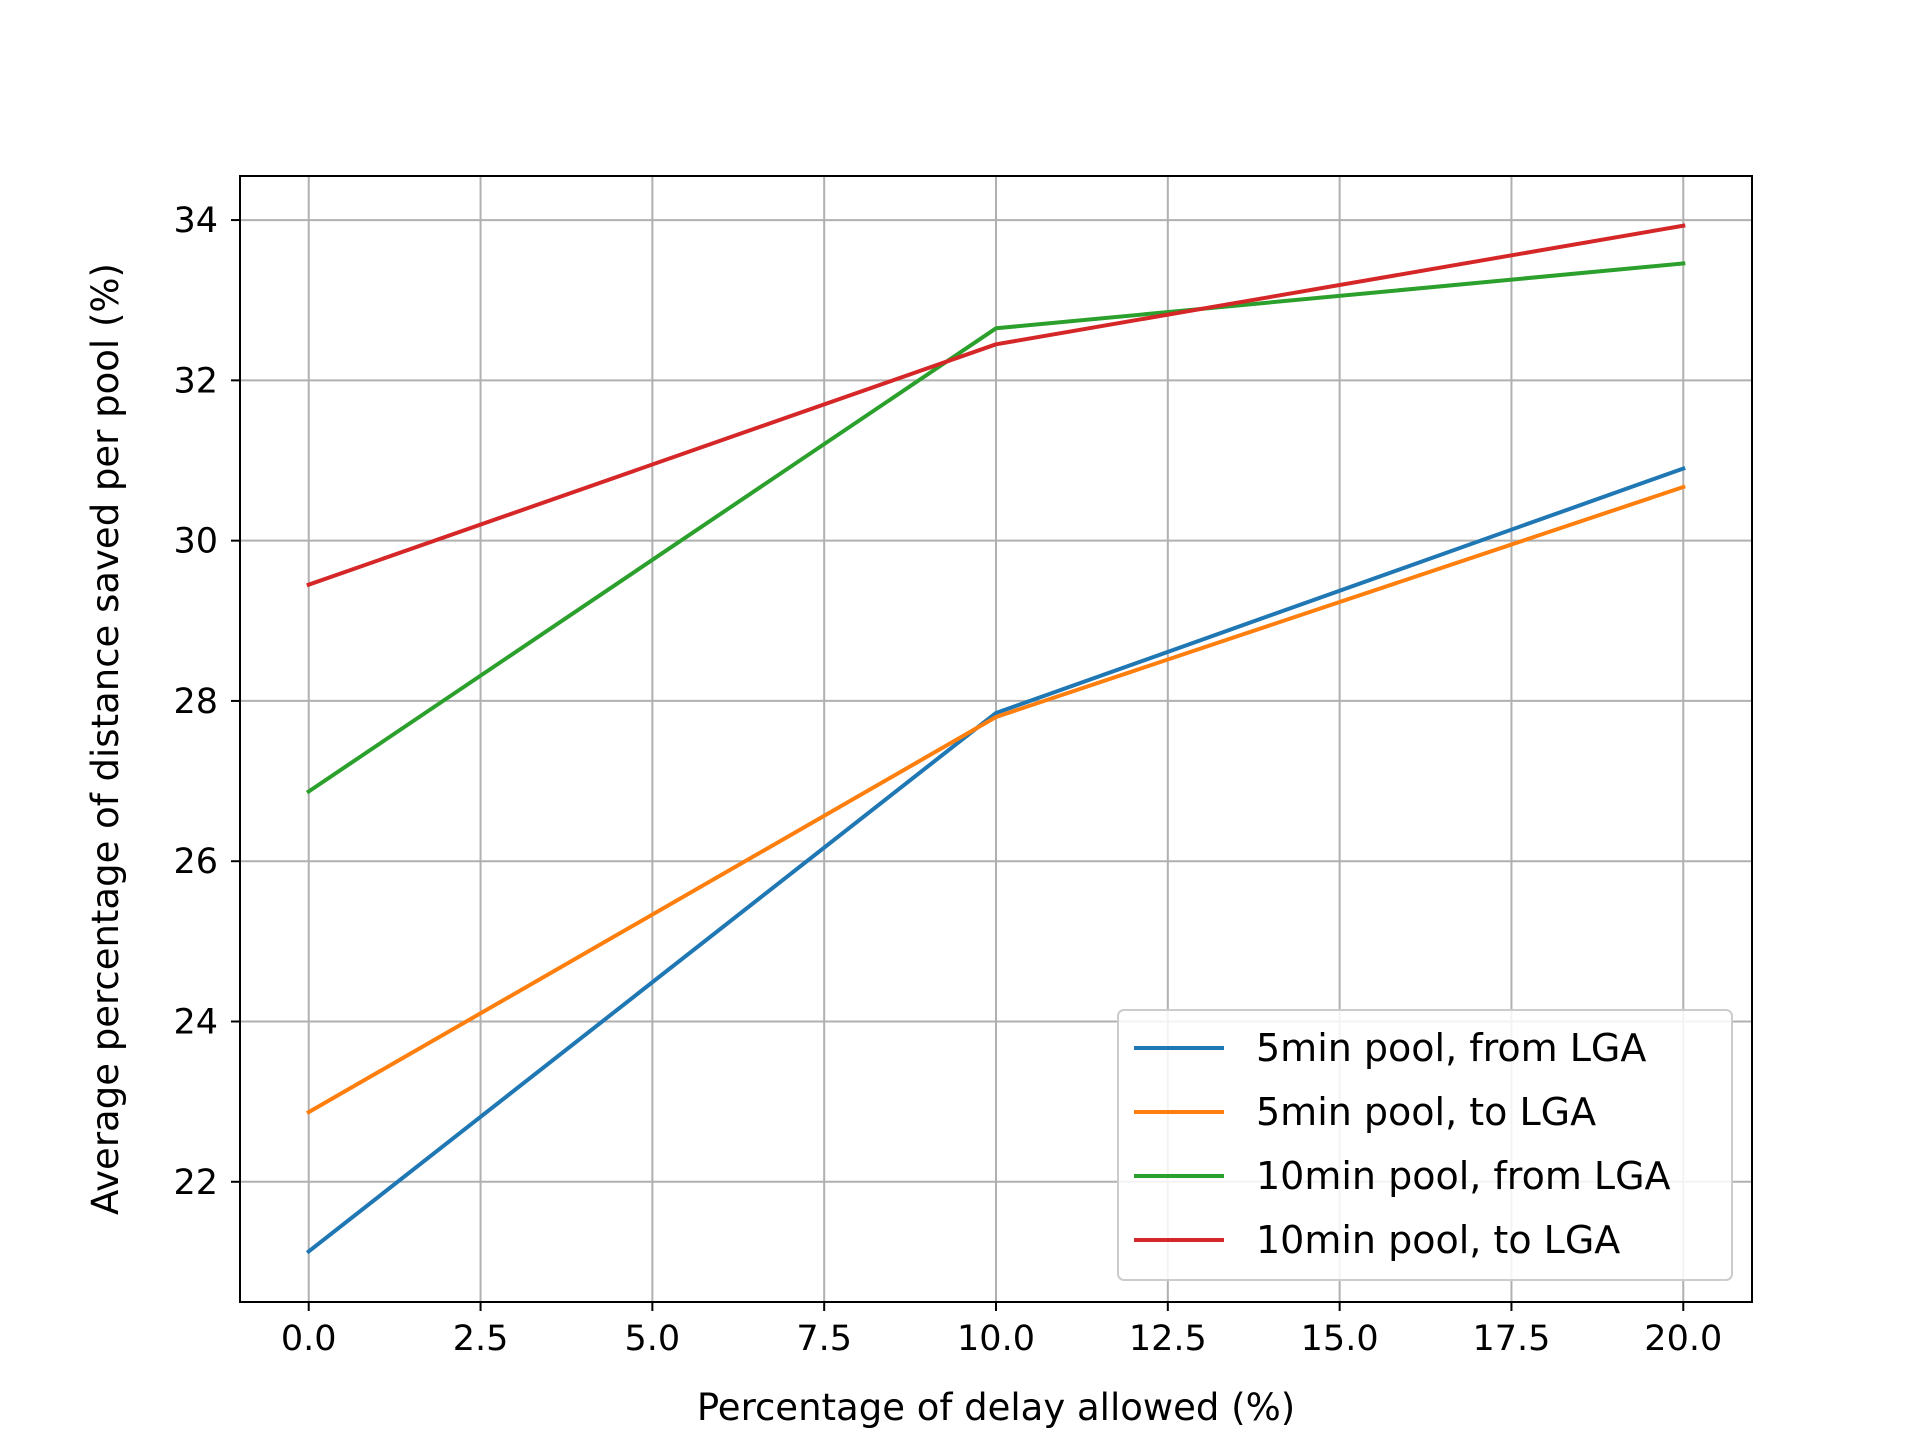  I want to click on x-tick-label: 2.5, so click(481, 1339).